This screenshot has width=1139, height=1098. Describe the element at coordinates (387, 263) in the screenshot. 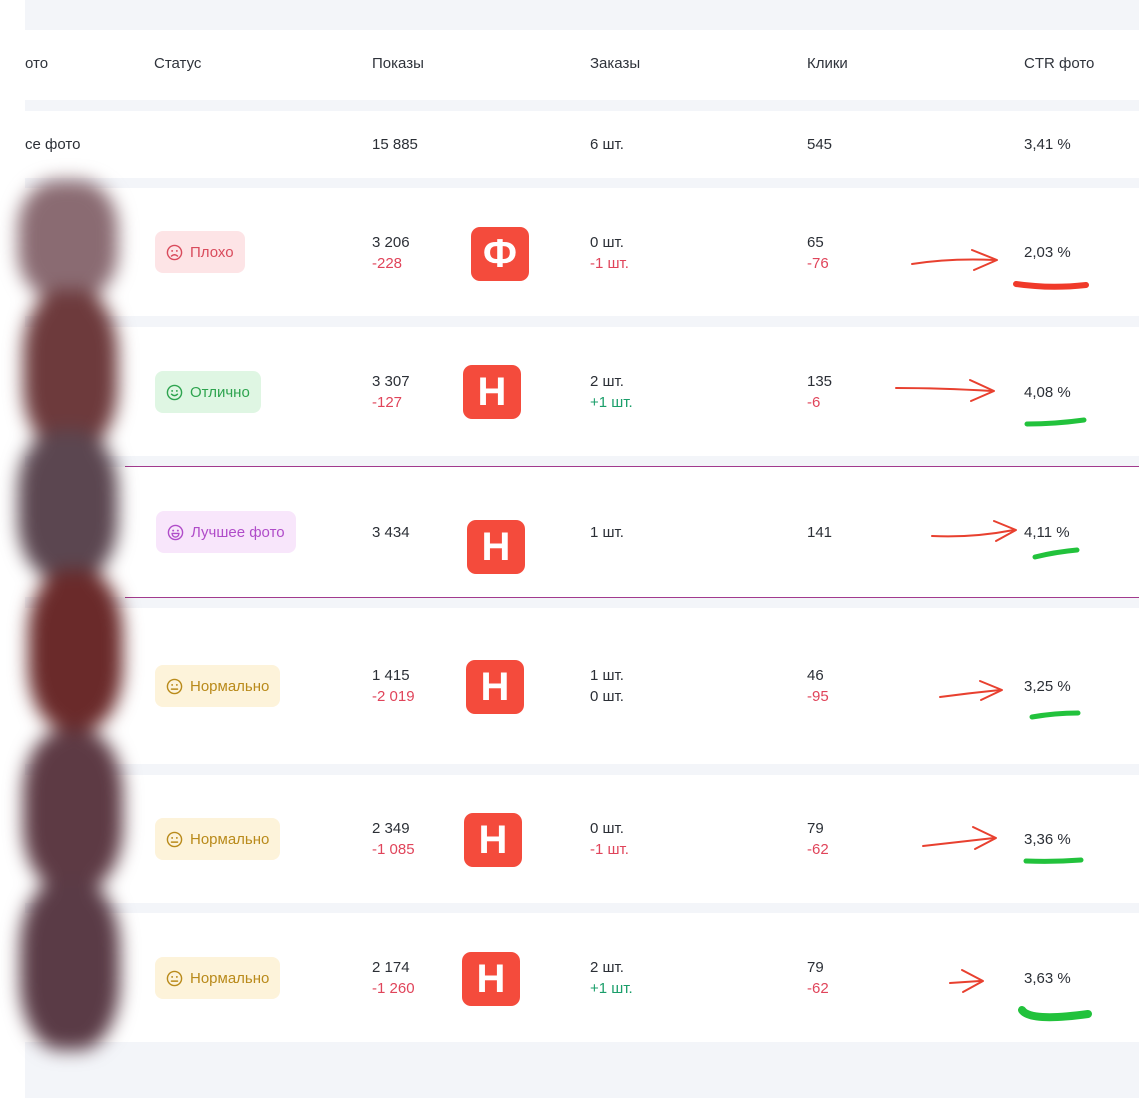

I see `shows-delta: -228` at that location.